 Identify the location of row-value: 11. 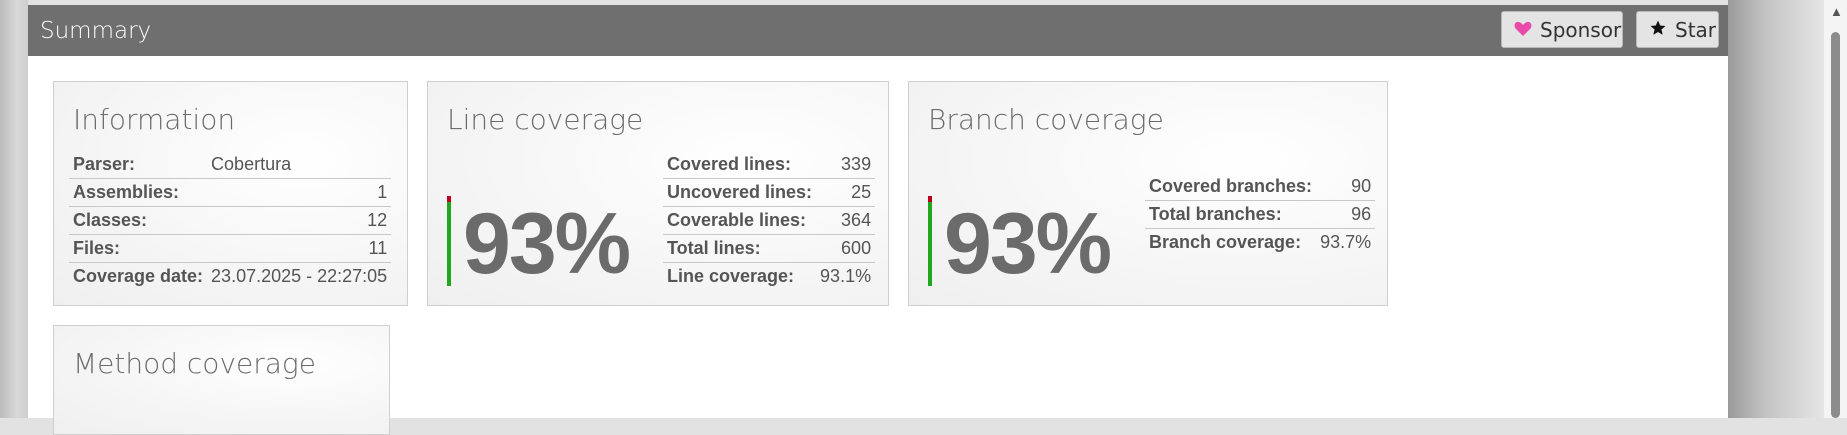
(299, 248).